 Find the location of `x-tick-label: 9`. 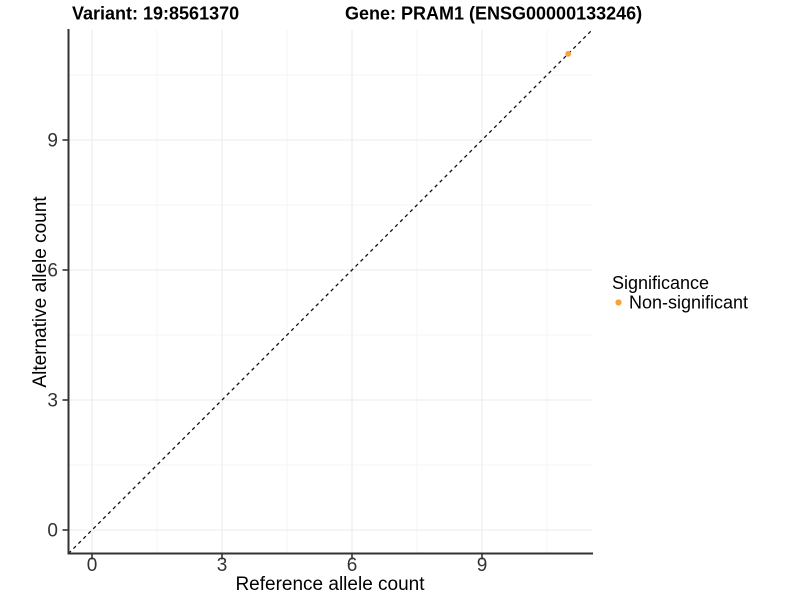

x-tick-label: 9 is located at coordinates (482, 565).